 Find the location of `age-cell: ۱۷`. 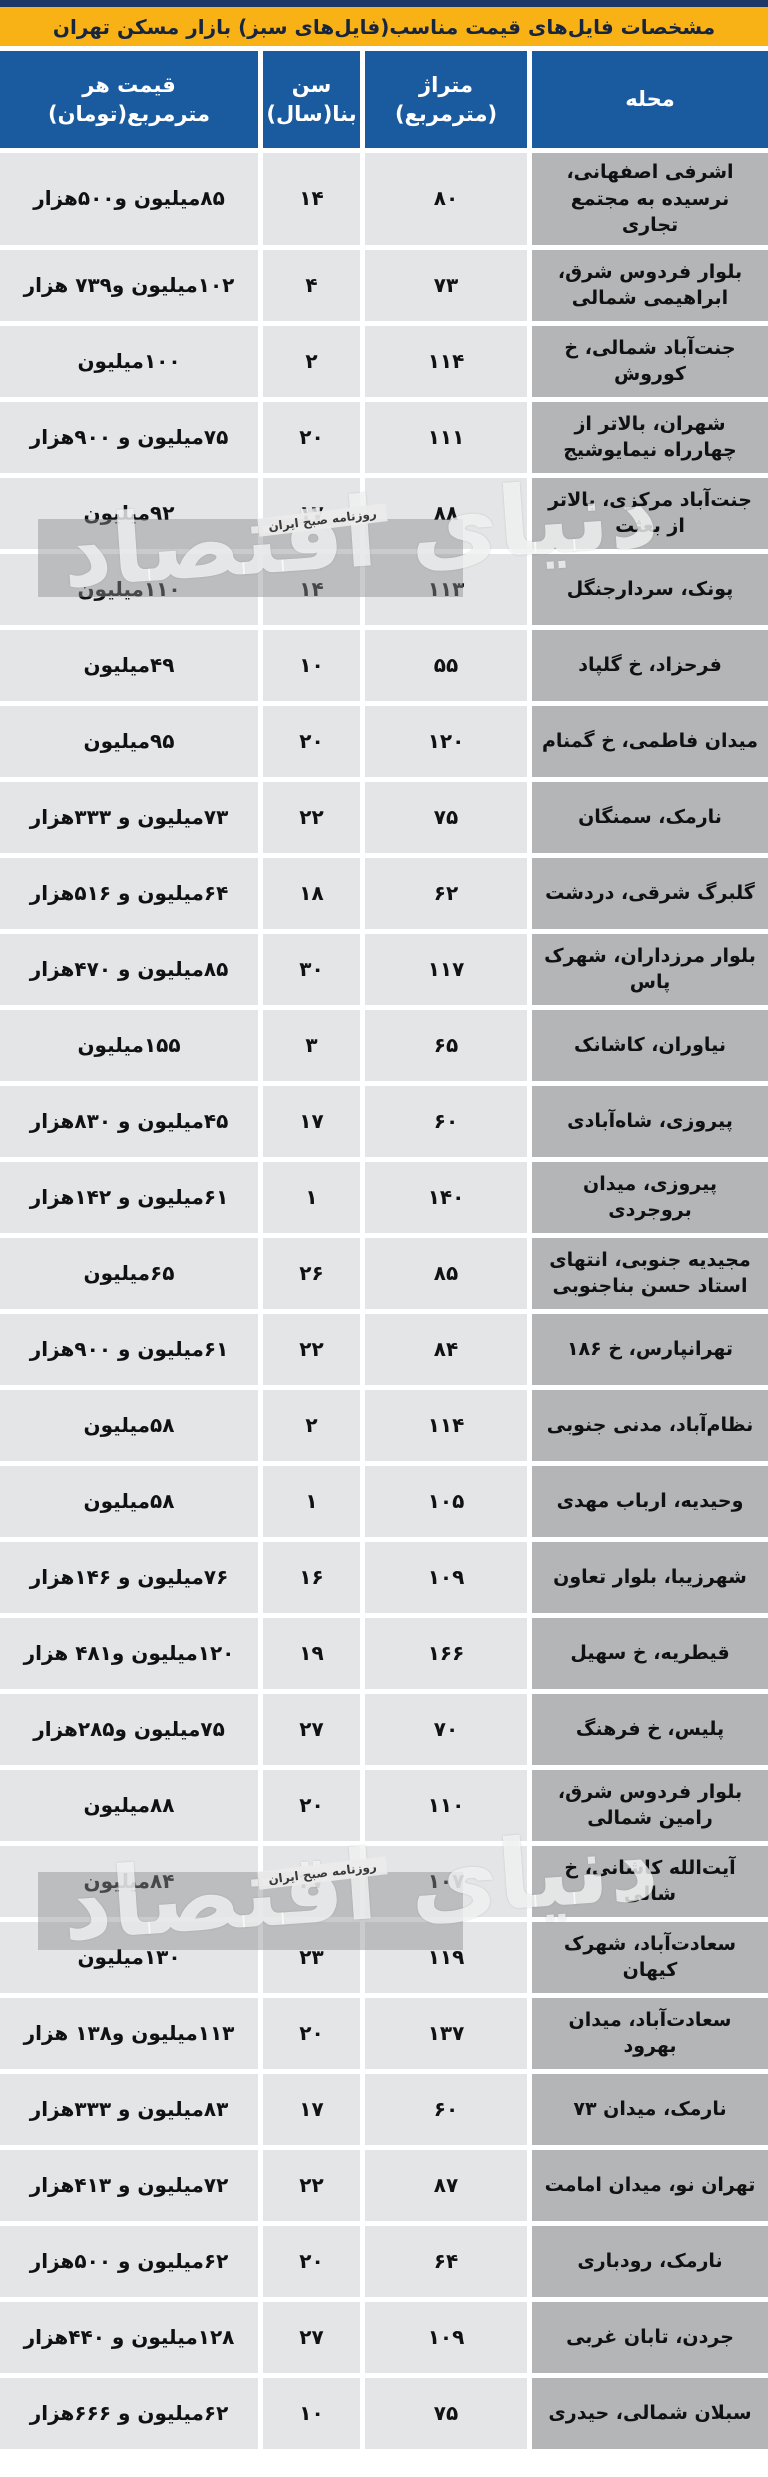

age-cell: ۱۷ is located at coordinates (311, 2109).